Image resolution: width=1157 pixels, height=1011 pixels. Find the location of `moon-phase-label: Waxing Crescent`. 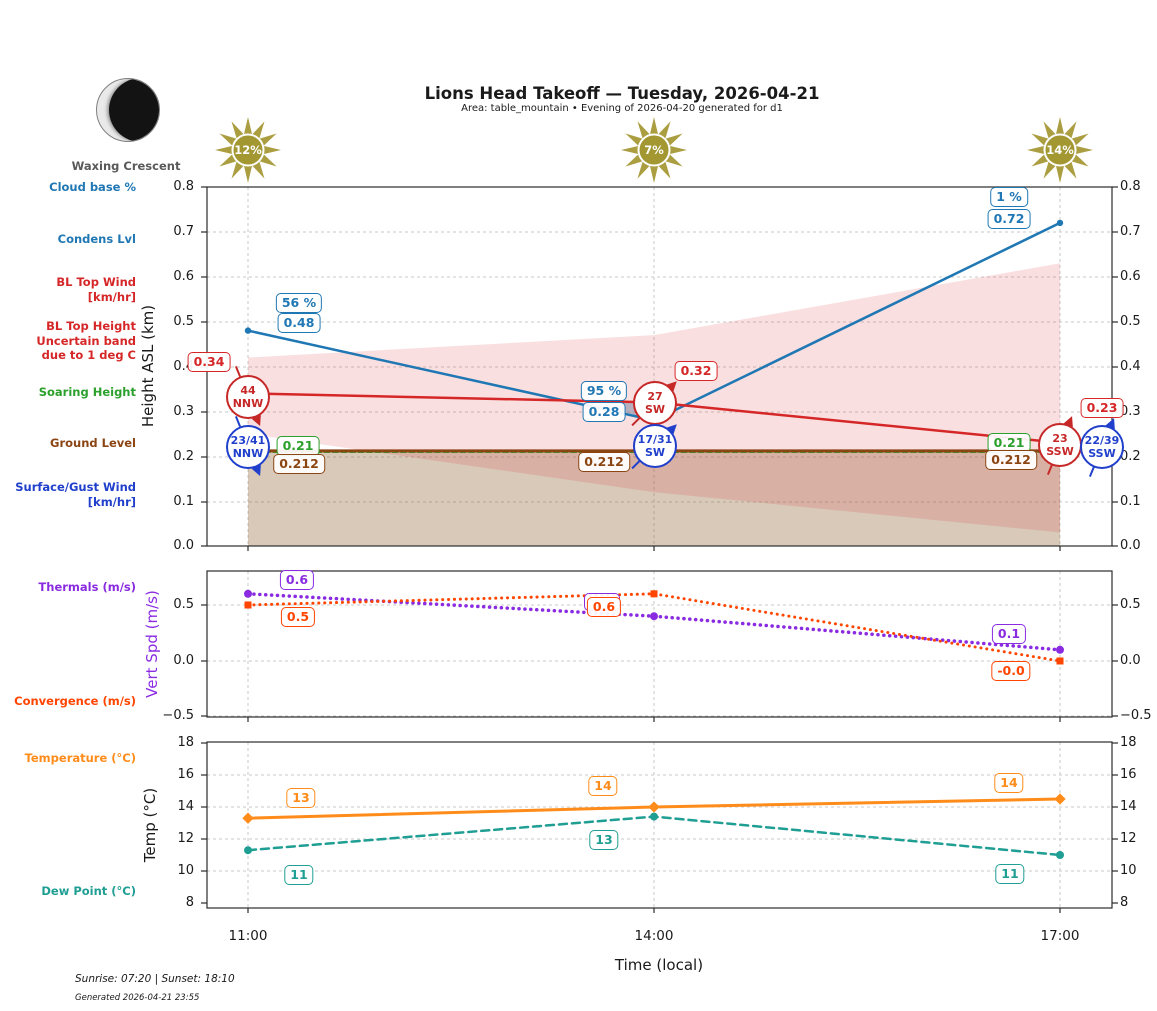

moon-phase-label: Waxing Crescent is located at coordinates (126, 166).